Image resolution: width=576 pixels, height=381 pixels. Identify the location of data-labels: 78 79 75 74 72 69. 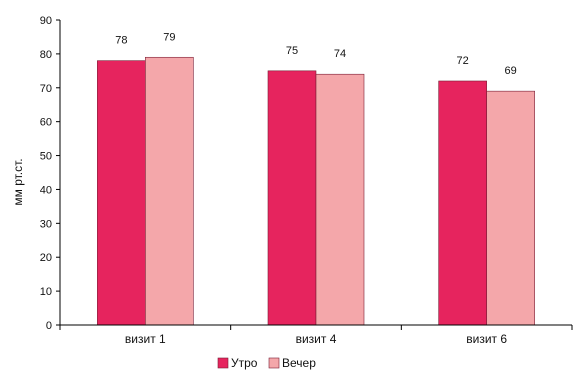
(316, 54).